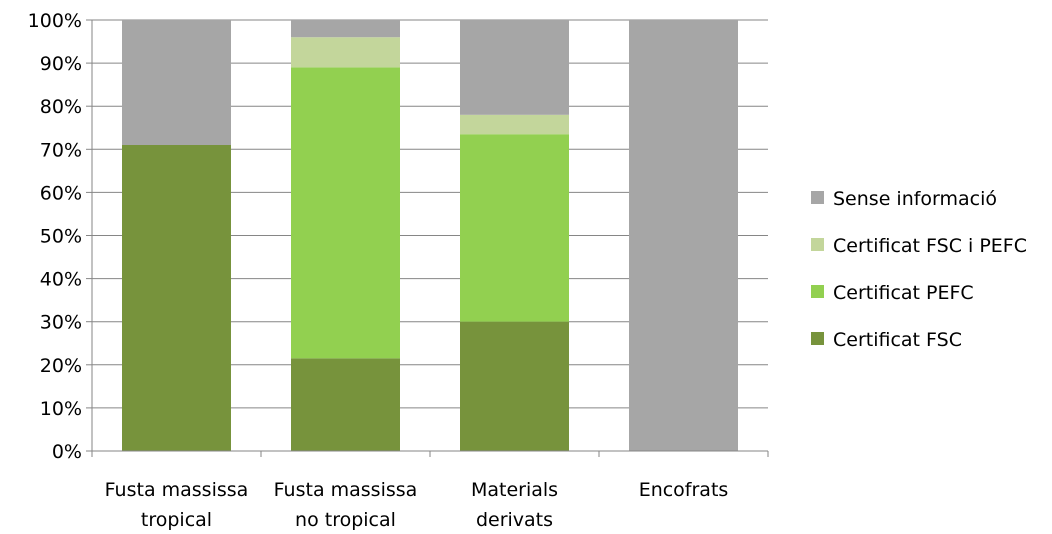 The image size is (1052, 534). I want to click on y-tick-label: 100%, so click(55, 21).